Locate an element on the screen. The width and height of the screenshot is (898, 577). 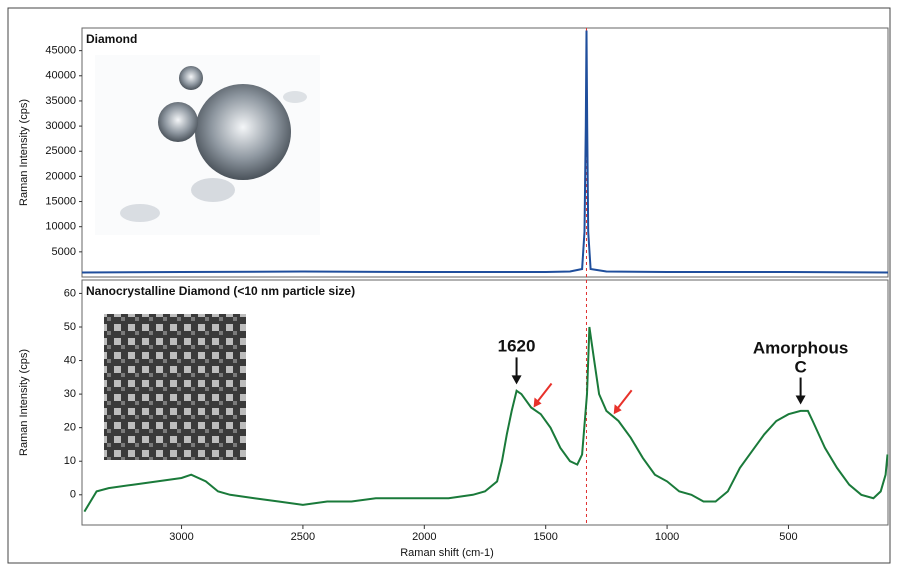
y-tick-label: 25000 is located at coordinates (60, 151).